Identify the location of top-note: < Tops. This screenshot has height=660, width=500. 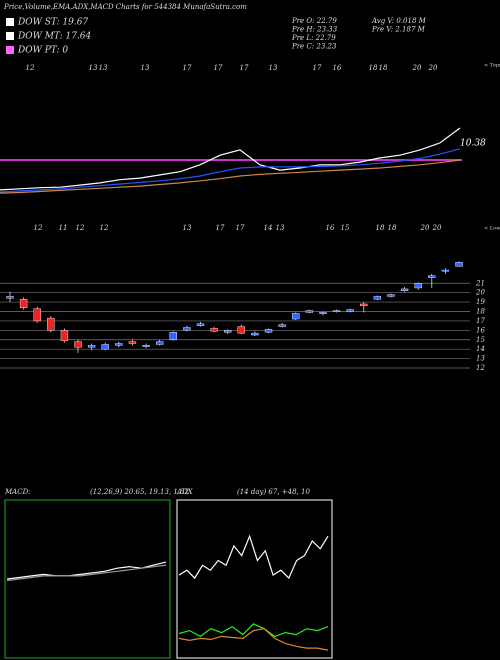
(492, 66).